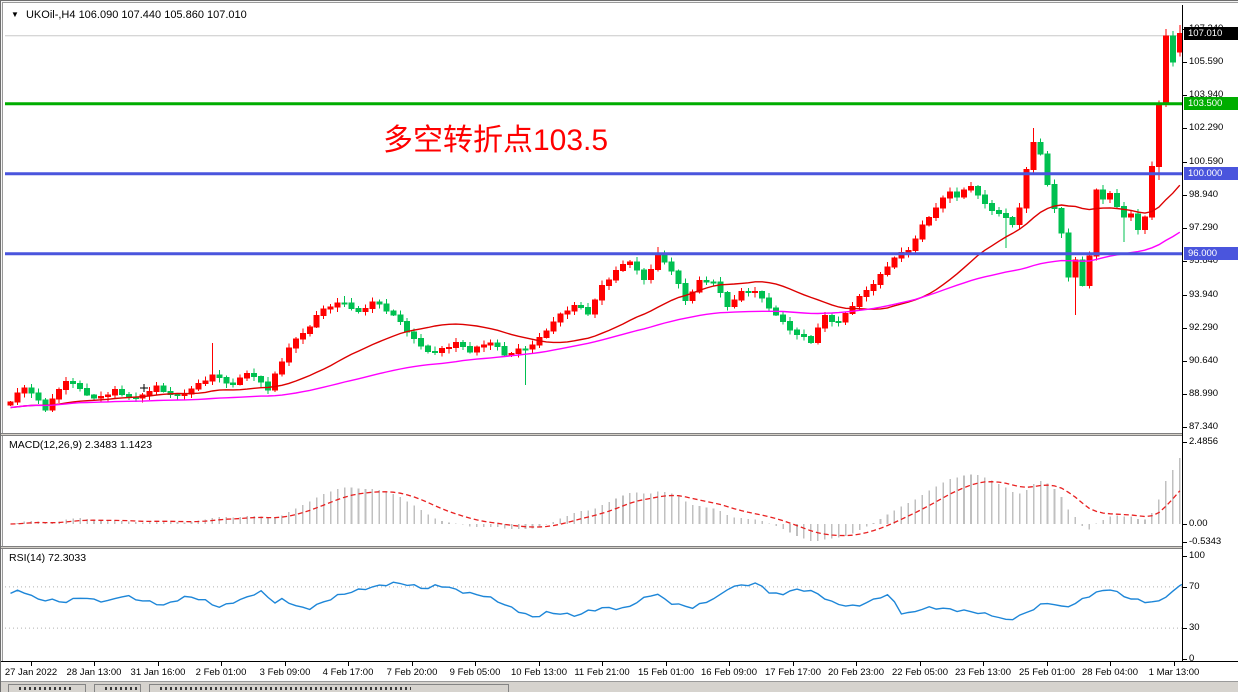  I want to click on time-axis-label: 16 Feb 09:00, so click(729, 672).